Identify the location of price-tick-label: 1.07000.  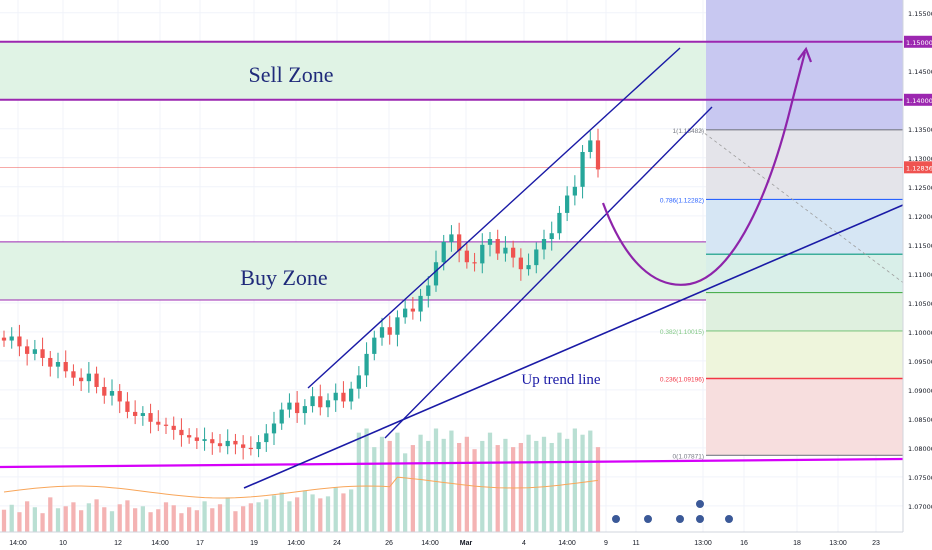
(920, 507).